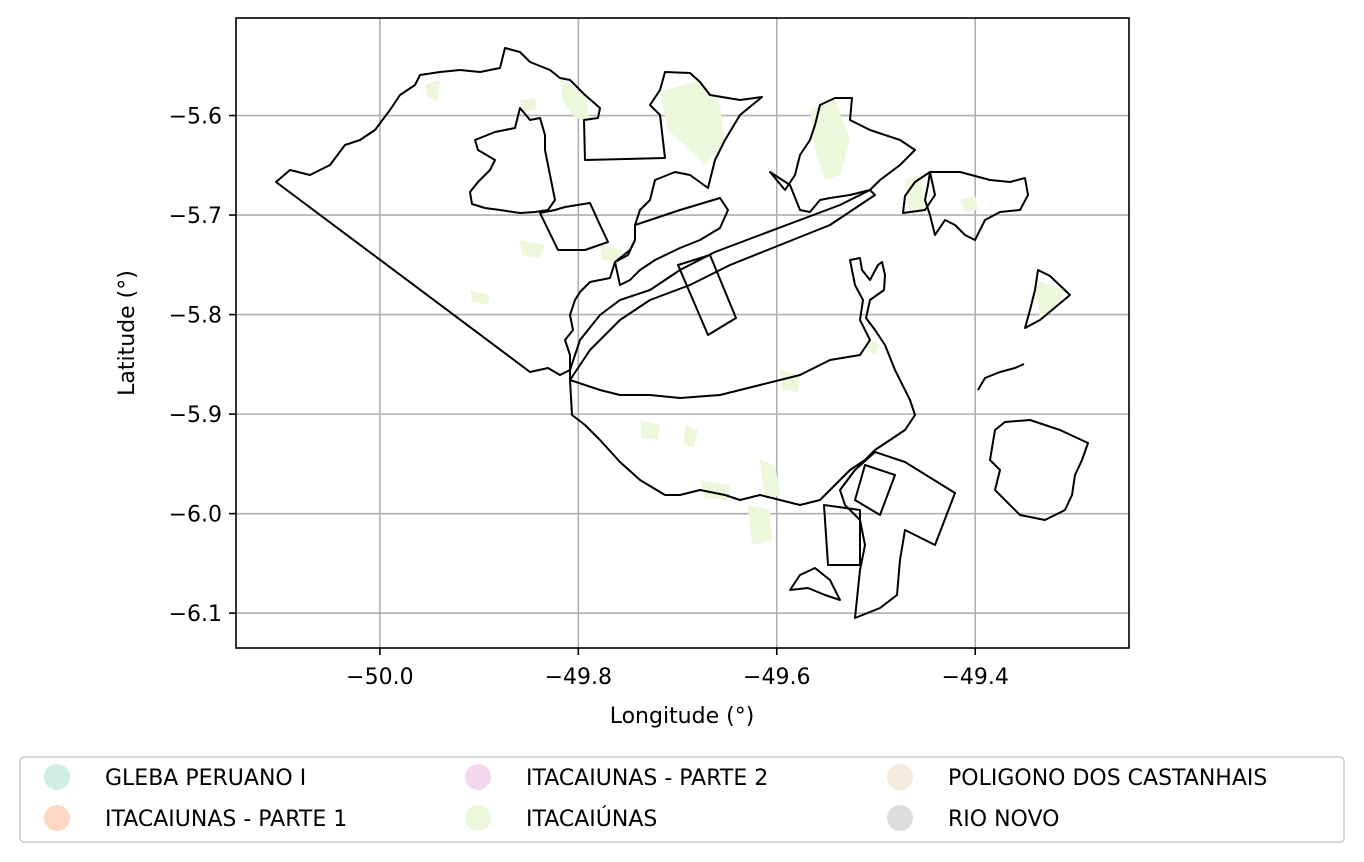 The width and height of the screenshot is (1364, 862). I want to click on x-tick-label: −50.0, so click(379, 677).